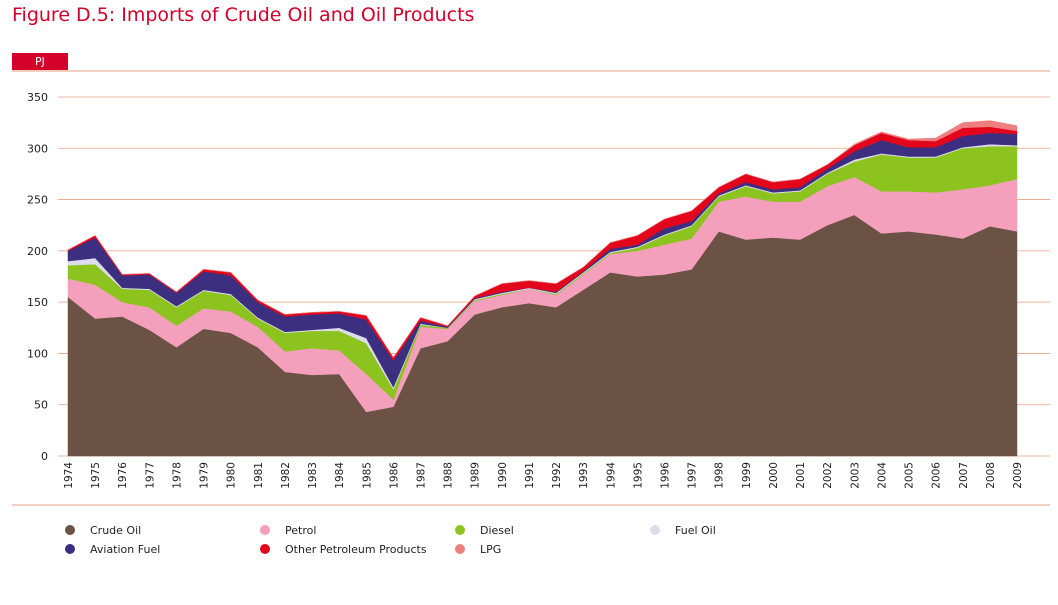 This screenshot has height=605, width=1058. What do you see at coordinates (937, 475) in the screenshot?
I see `x-tick-label: 2006` at bounding box center [937, 475].